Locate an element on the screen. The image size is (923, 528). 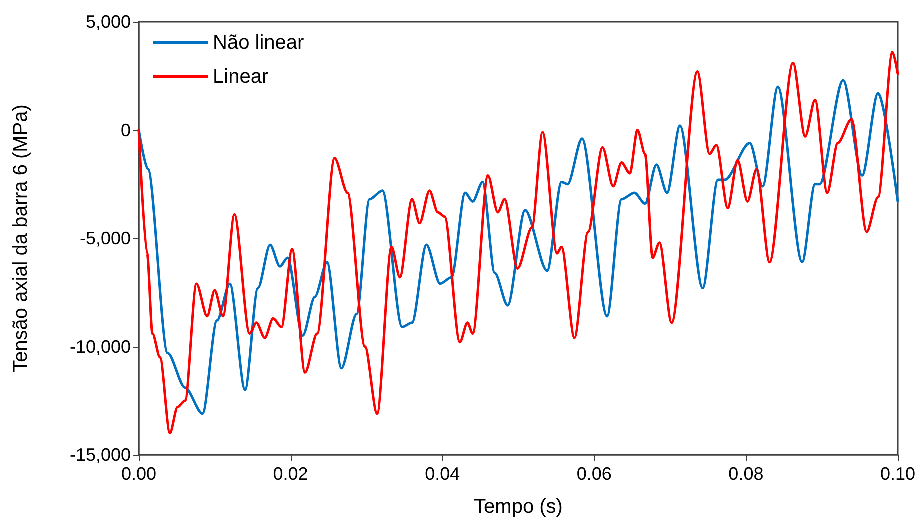
legend-label: Não linear is located at coordinates (258, 43).